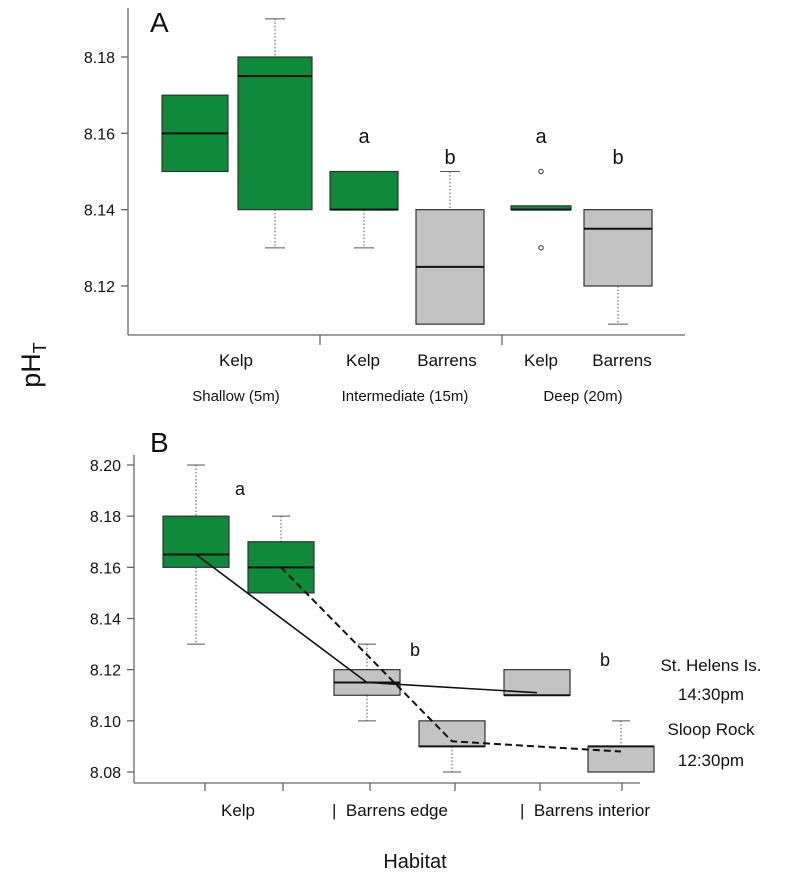  I want to click on series-name-label: Sloop Rock, so click(711, 729).